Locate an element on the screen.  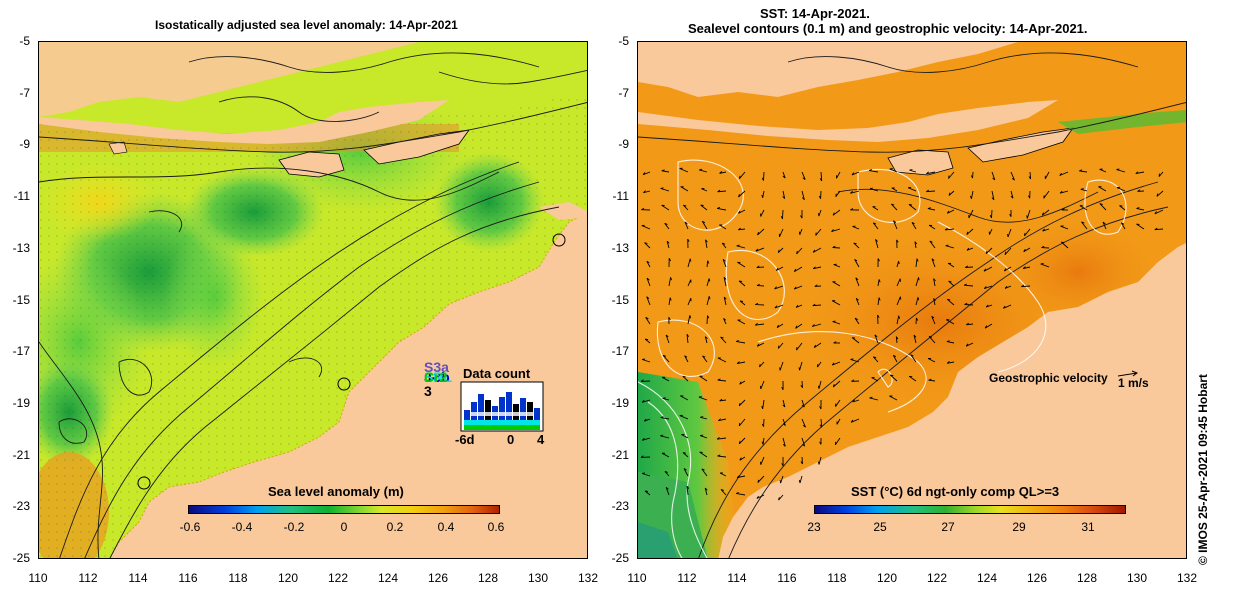
sla-colorbar-label: -0.2 is located at coordinates (294, 527).